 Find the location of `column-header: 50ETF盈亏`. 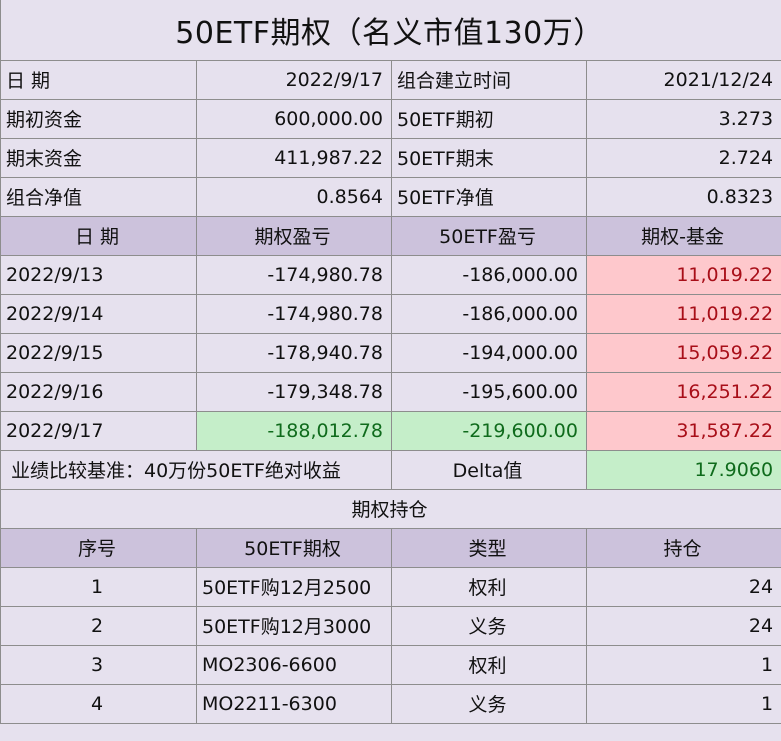

column-header: 50ETF盈亏 is located at coordinates (489, 235).